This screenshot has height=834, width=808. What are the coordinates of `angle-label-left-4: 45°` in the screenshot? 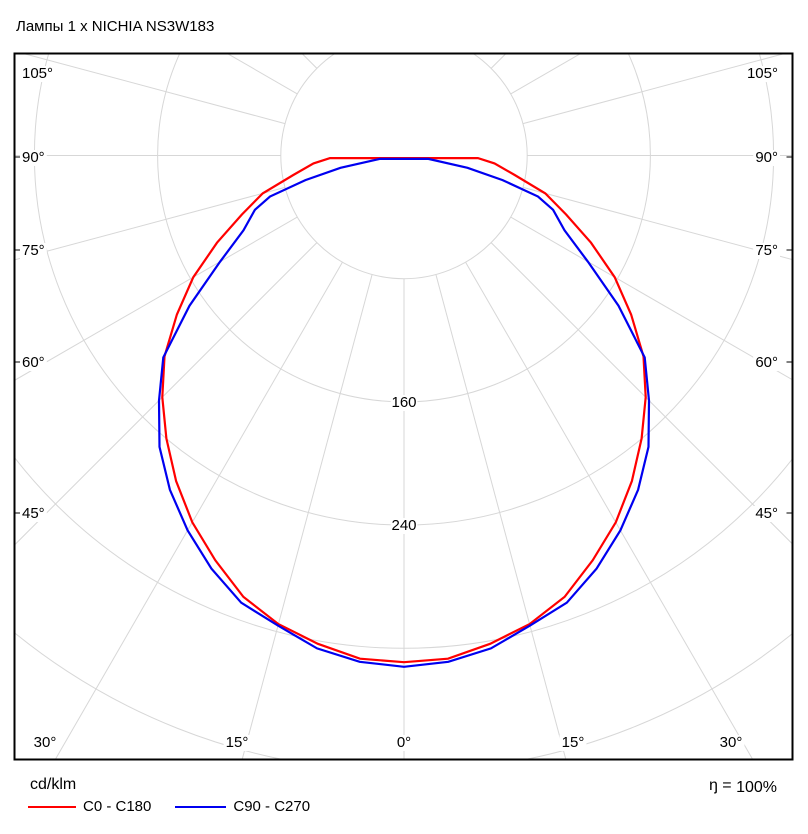 It's located at (33, 513).